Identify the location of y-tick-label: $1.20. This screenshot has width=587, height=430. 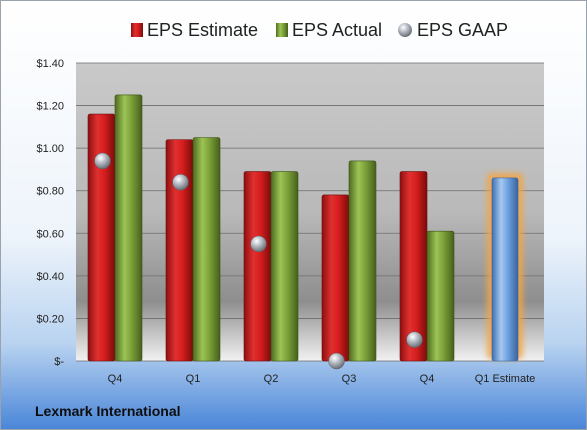
(50, 107).